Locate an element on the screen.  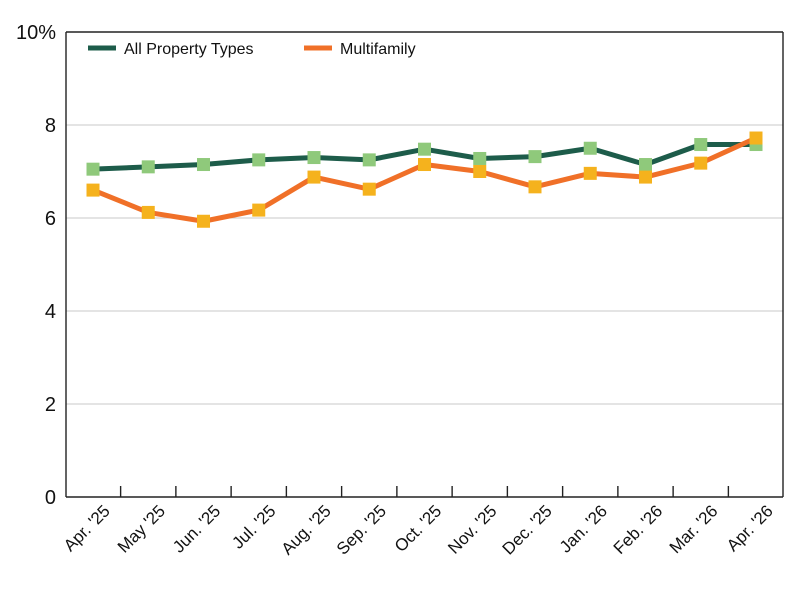
x-tick-label: Nov. '25 is located at coordinates (472, 529).